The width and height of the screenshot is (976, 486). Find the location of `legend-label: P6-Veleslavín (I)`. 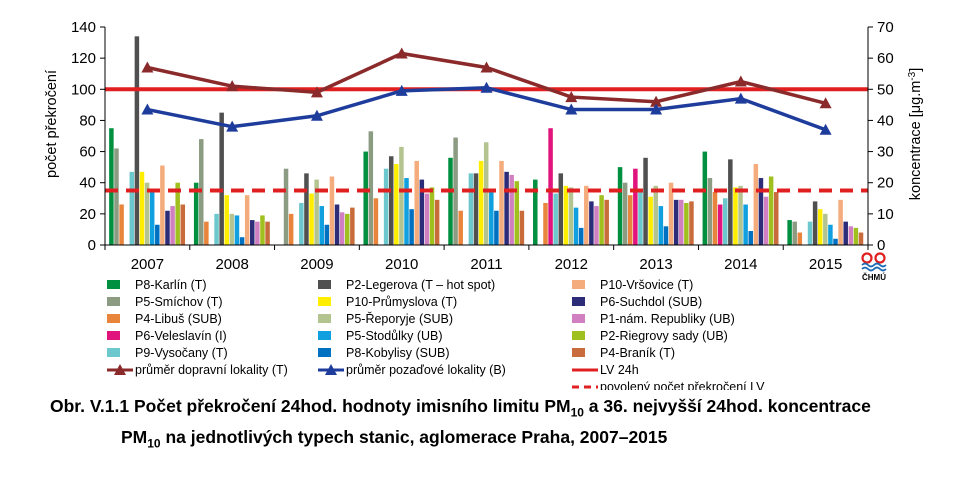

legend-label: P6-Veleslavín (I) is located at coordinates (181, 336).